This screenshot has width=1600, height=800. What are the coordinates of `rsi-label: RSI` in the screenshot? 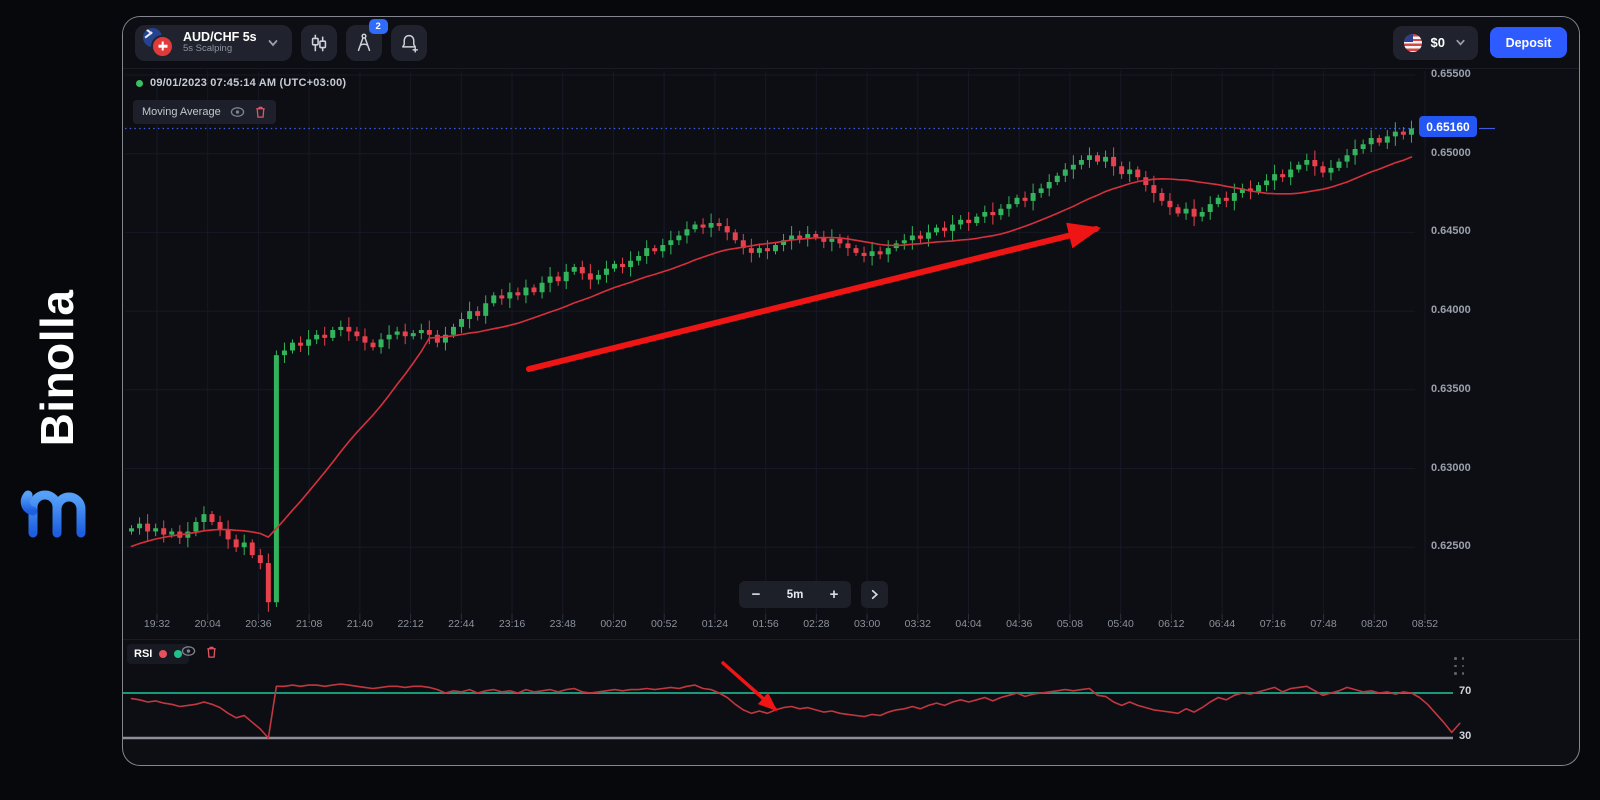 It's located at (143, 654).